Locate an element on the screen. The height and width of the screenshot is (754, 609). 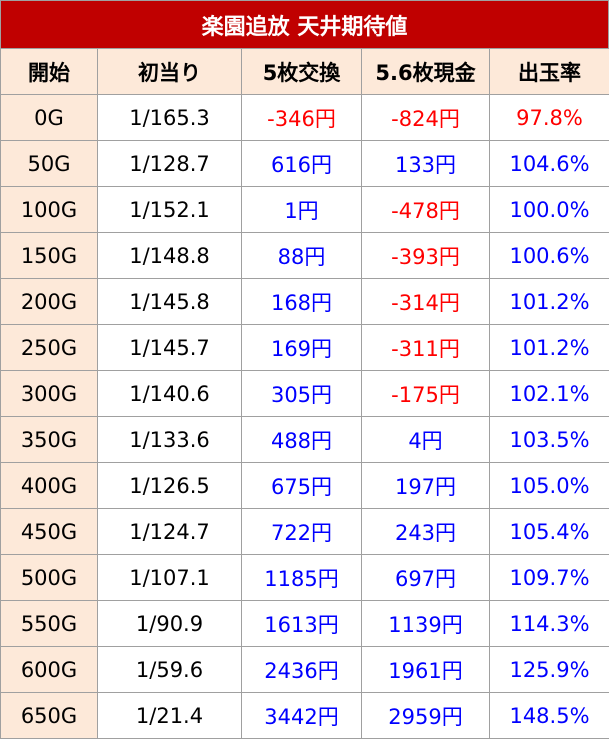
exchange-5-cell: 675円 is located at coordinates (301, 485).